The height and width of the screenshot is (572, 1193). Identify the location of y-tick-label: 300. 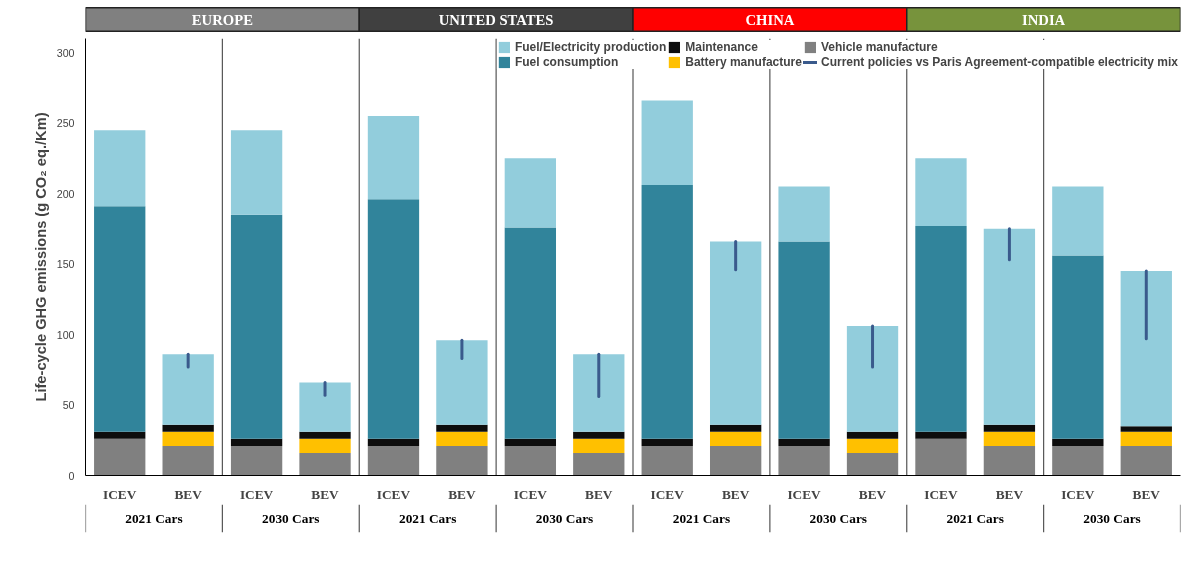
(65, 52).